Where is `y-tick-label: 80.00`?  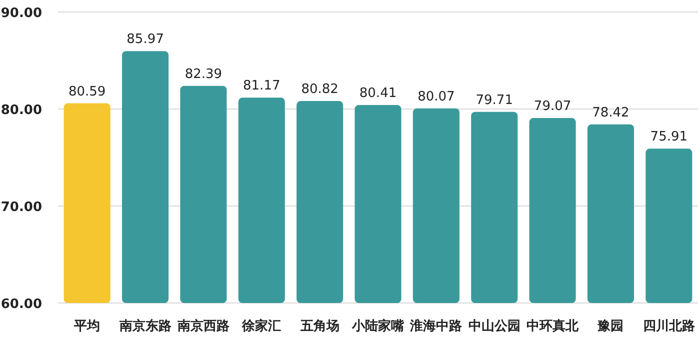
y-tick-label: 80.00 is located at coordinates (21, 110).